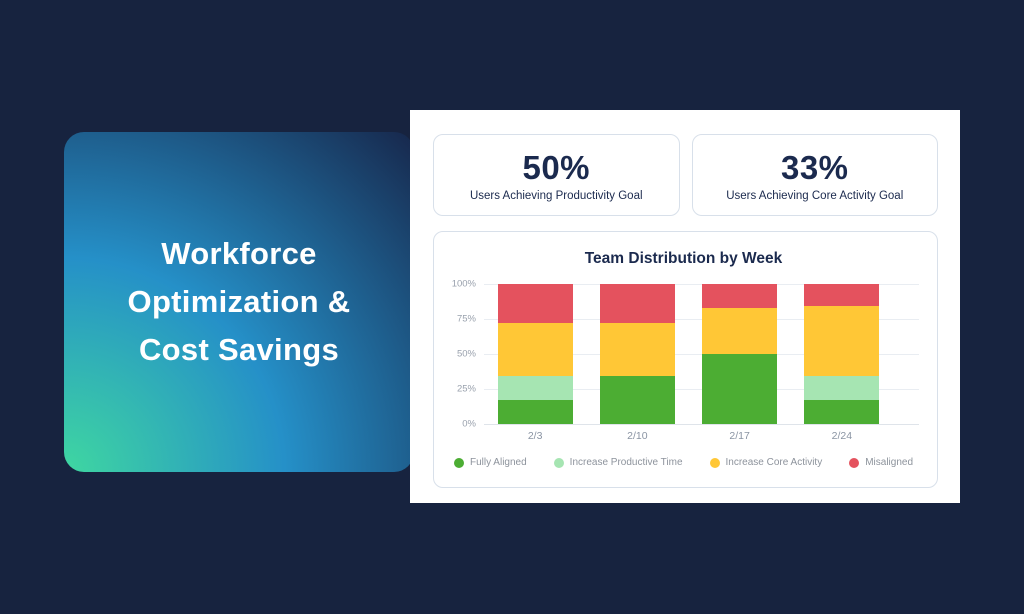  I want to click on hero-title-line-1: Workforce, so click(239, 253).